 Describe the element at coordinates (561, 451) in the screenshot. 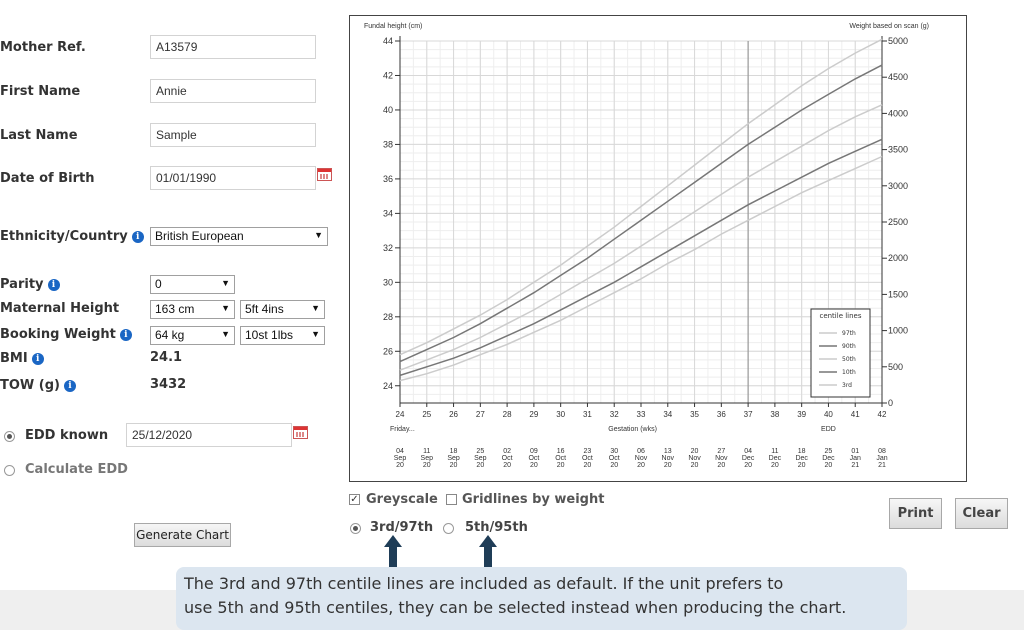

I see `date-label: 16` at that location.